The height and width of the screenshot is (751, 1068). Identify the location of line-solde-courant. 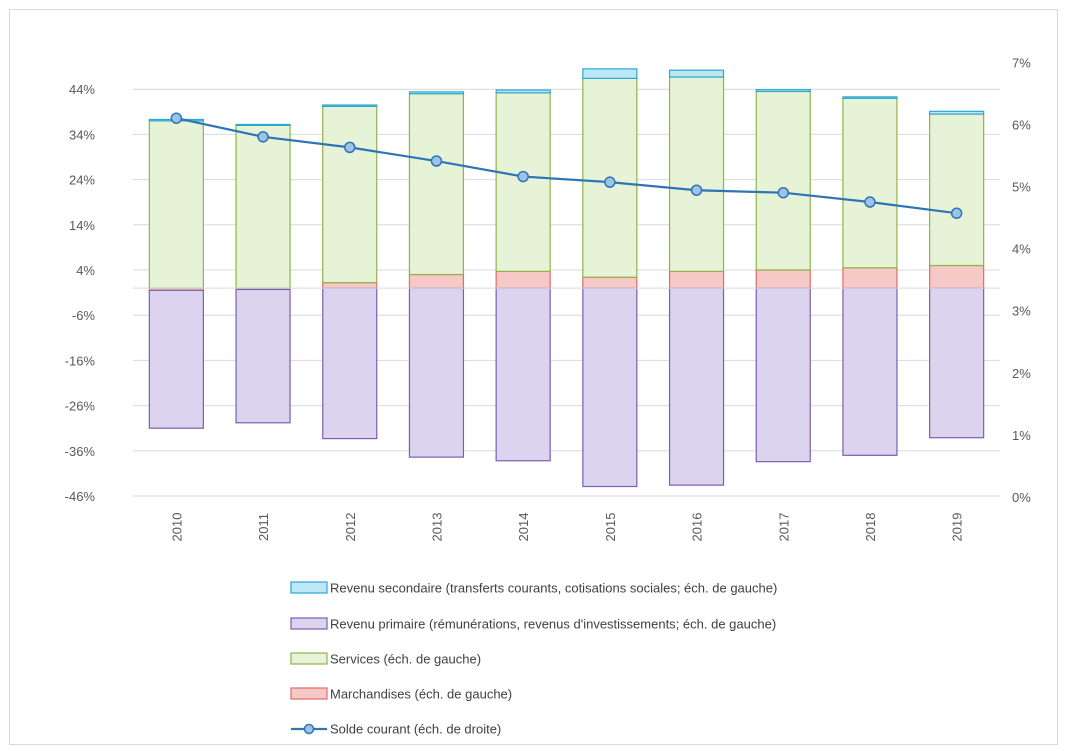
(566, 166).